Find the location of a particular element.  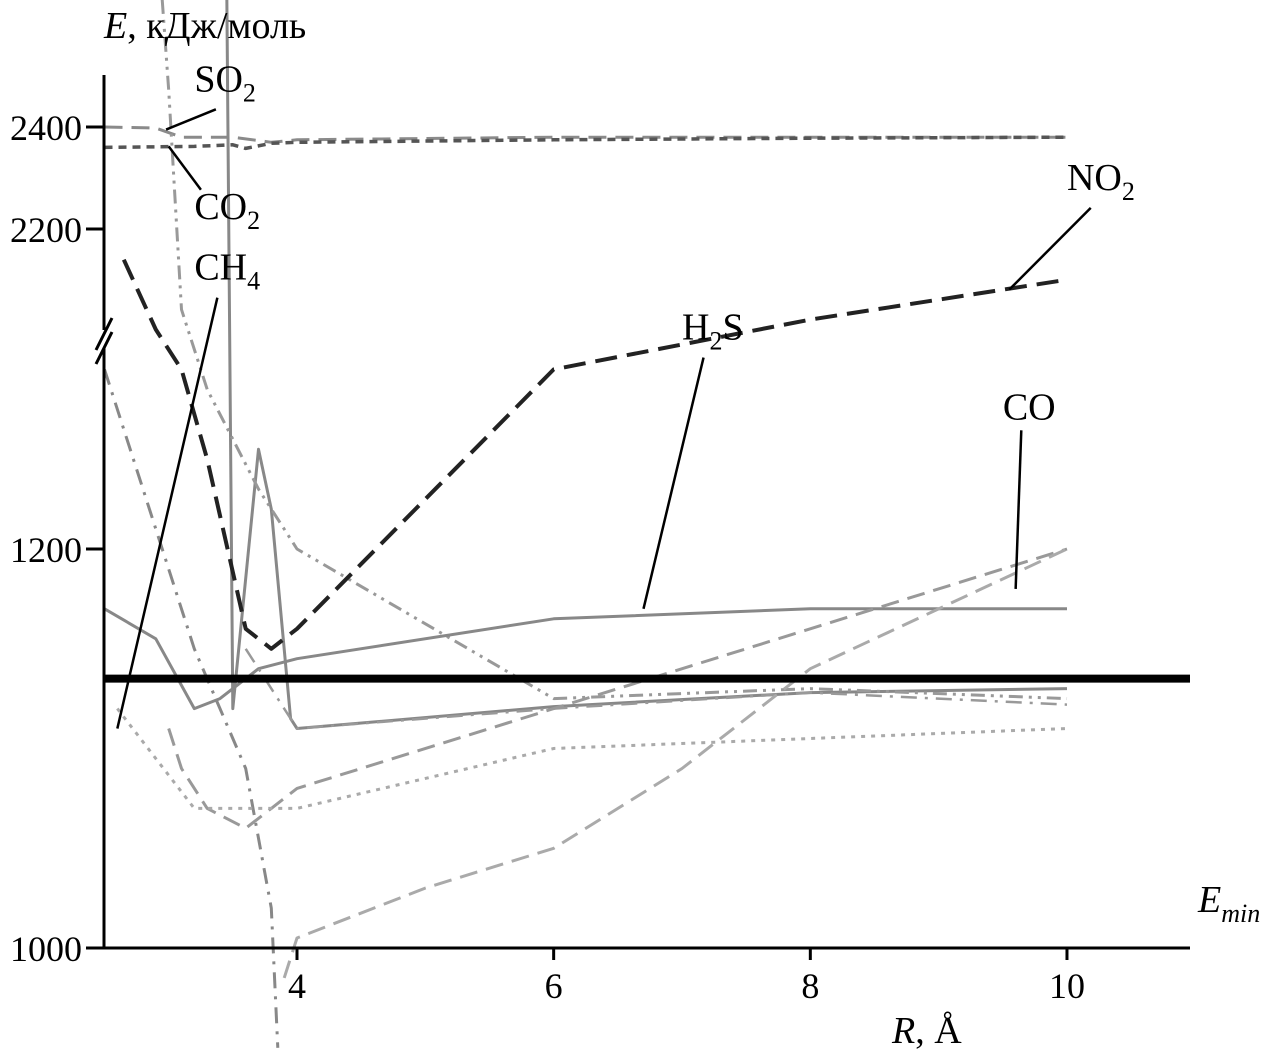

series-line-h2s is located at coordinates (585, 659).